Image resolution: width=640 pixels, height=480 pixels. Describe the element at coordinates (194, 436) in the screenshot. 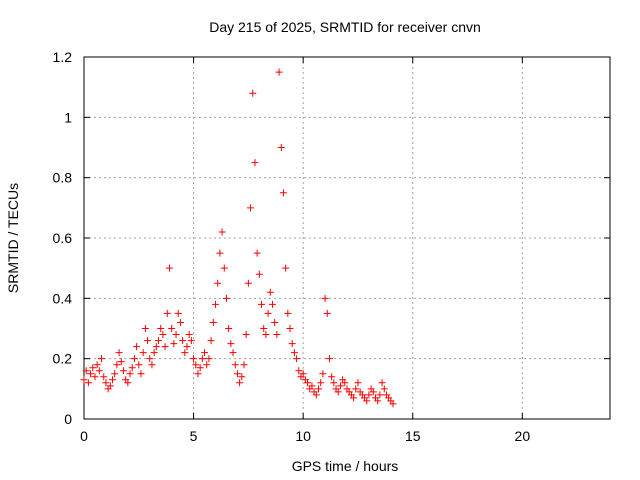

I see `x-tick-label: 5` at that location.